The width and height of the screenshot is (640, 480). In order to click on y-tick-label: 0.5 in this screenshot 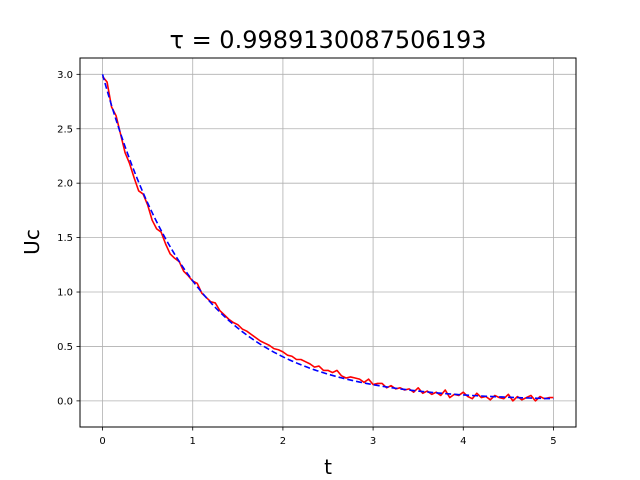, I will do `click(65, 347)`.